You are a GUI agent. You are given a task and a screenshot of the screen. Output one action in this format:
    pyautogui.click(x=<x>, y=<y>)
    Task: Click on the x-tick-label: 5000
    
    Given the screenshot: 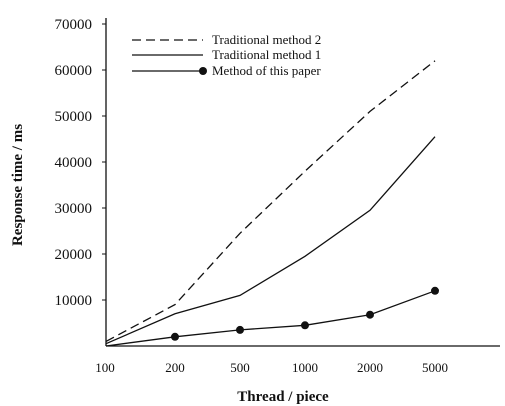 What is the action you would take?
    pyautogui.click(x=435, y=367)
    